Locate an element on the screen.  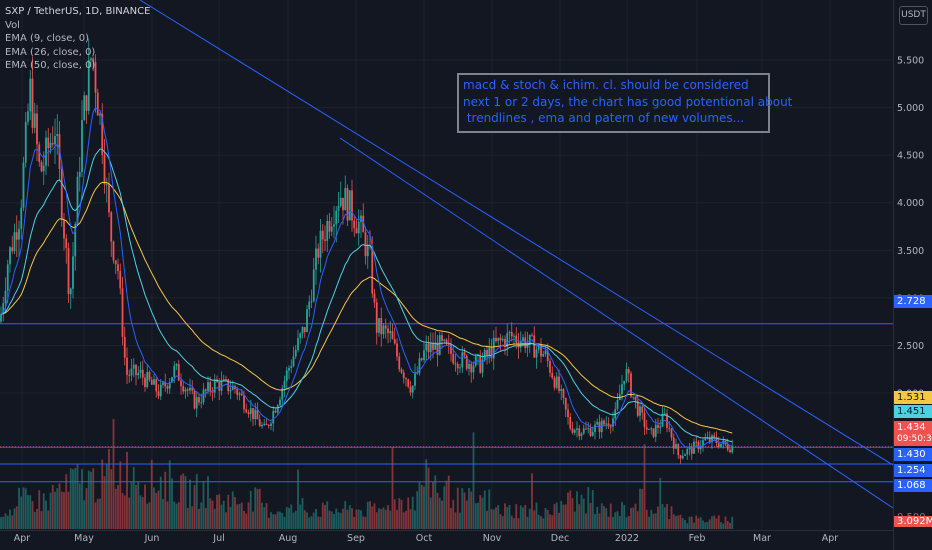
currency-button: USDT is located at coordinates (913, 15).